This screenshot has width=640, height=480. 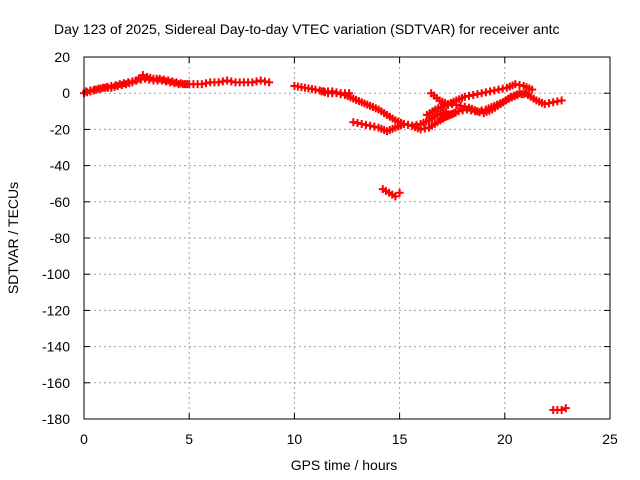 What do you see at coordinates (56, 274) in the screenshot?
I see `y-tick-label: -100` at bounding box center [56, 274].